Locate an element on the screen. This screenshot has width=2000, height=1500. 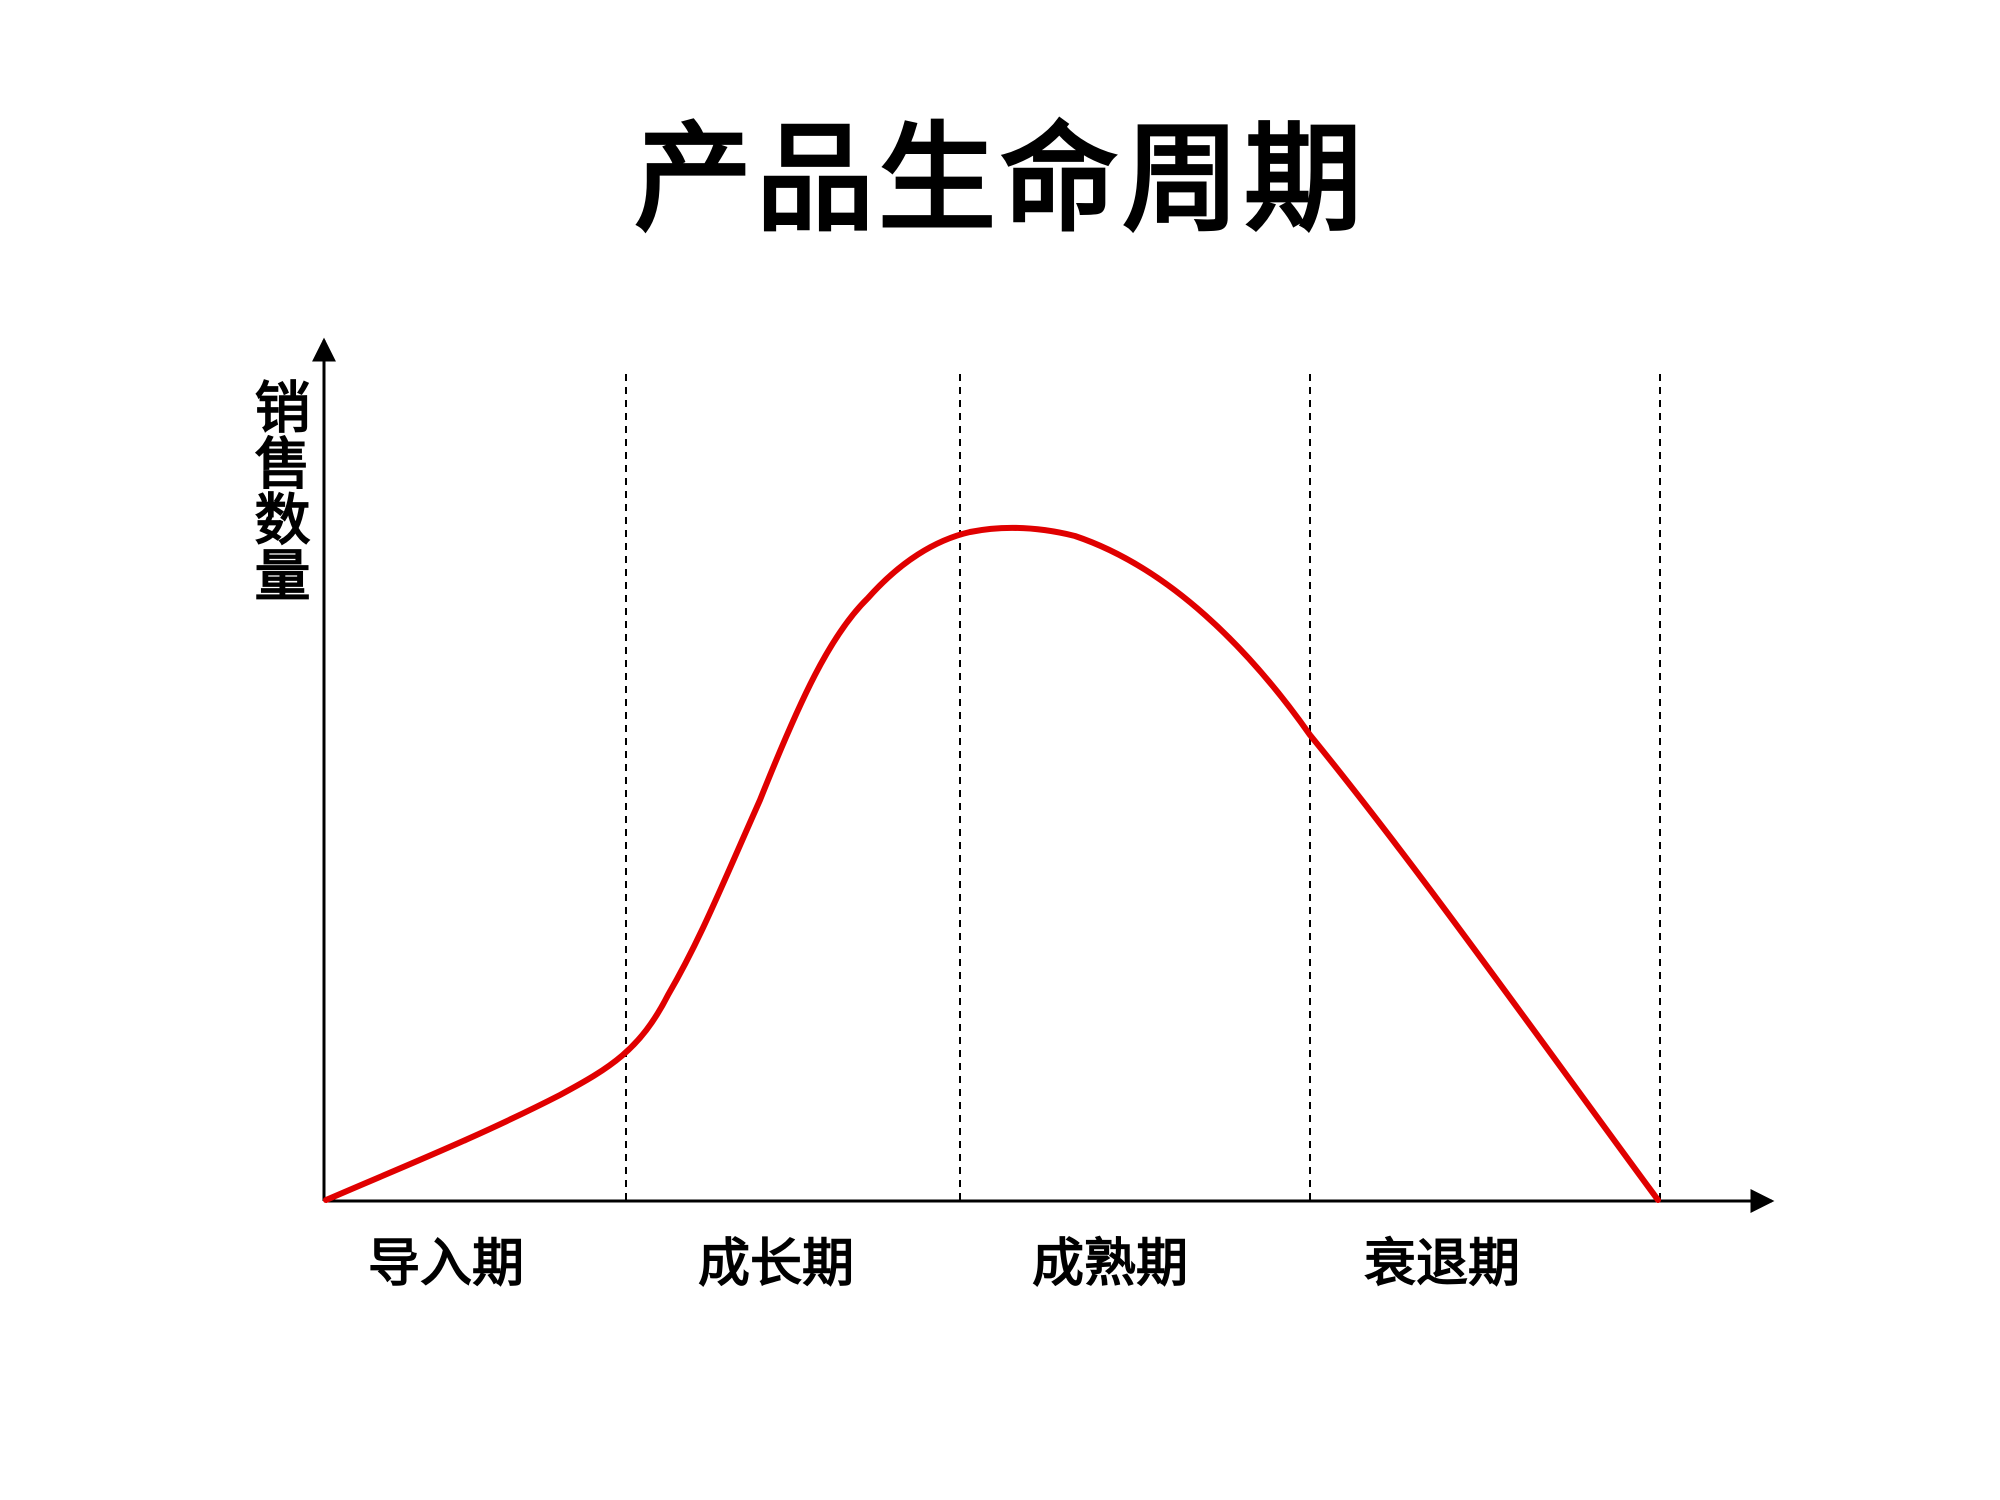
y-axis-label: 销售数量 is located at coordinates (277, 490).